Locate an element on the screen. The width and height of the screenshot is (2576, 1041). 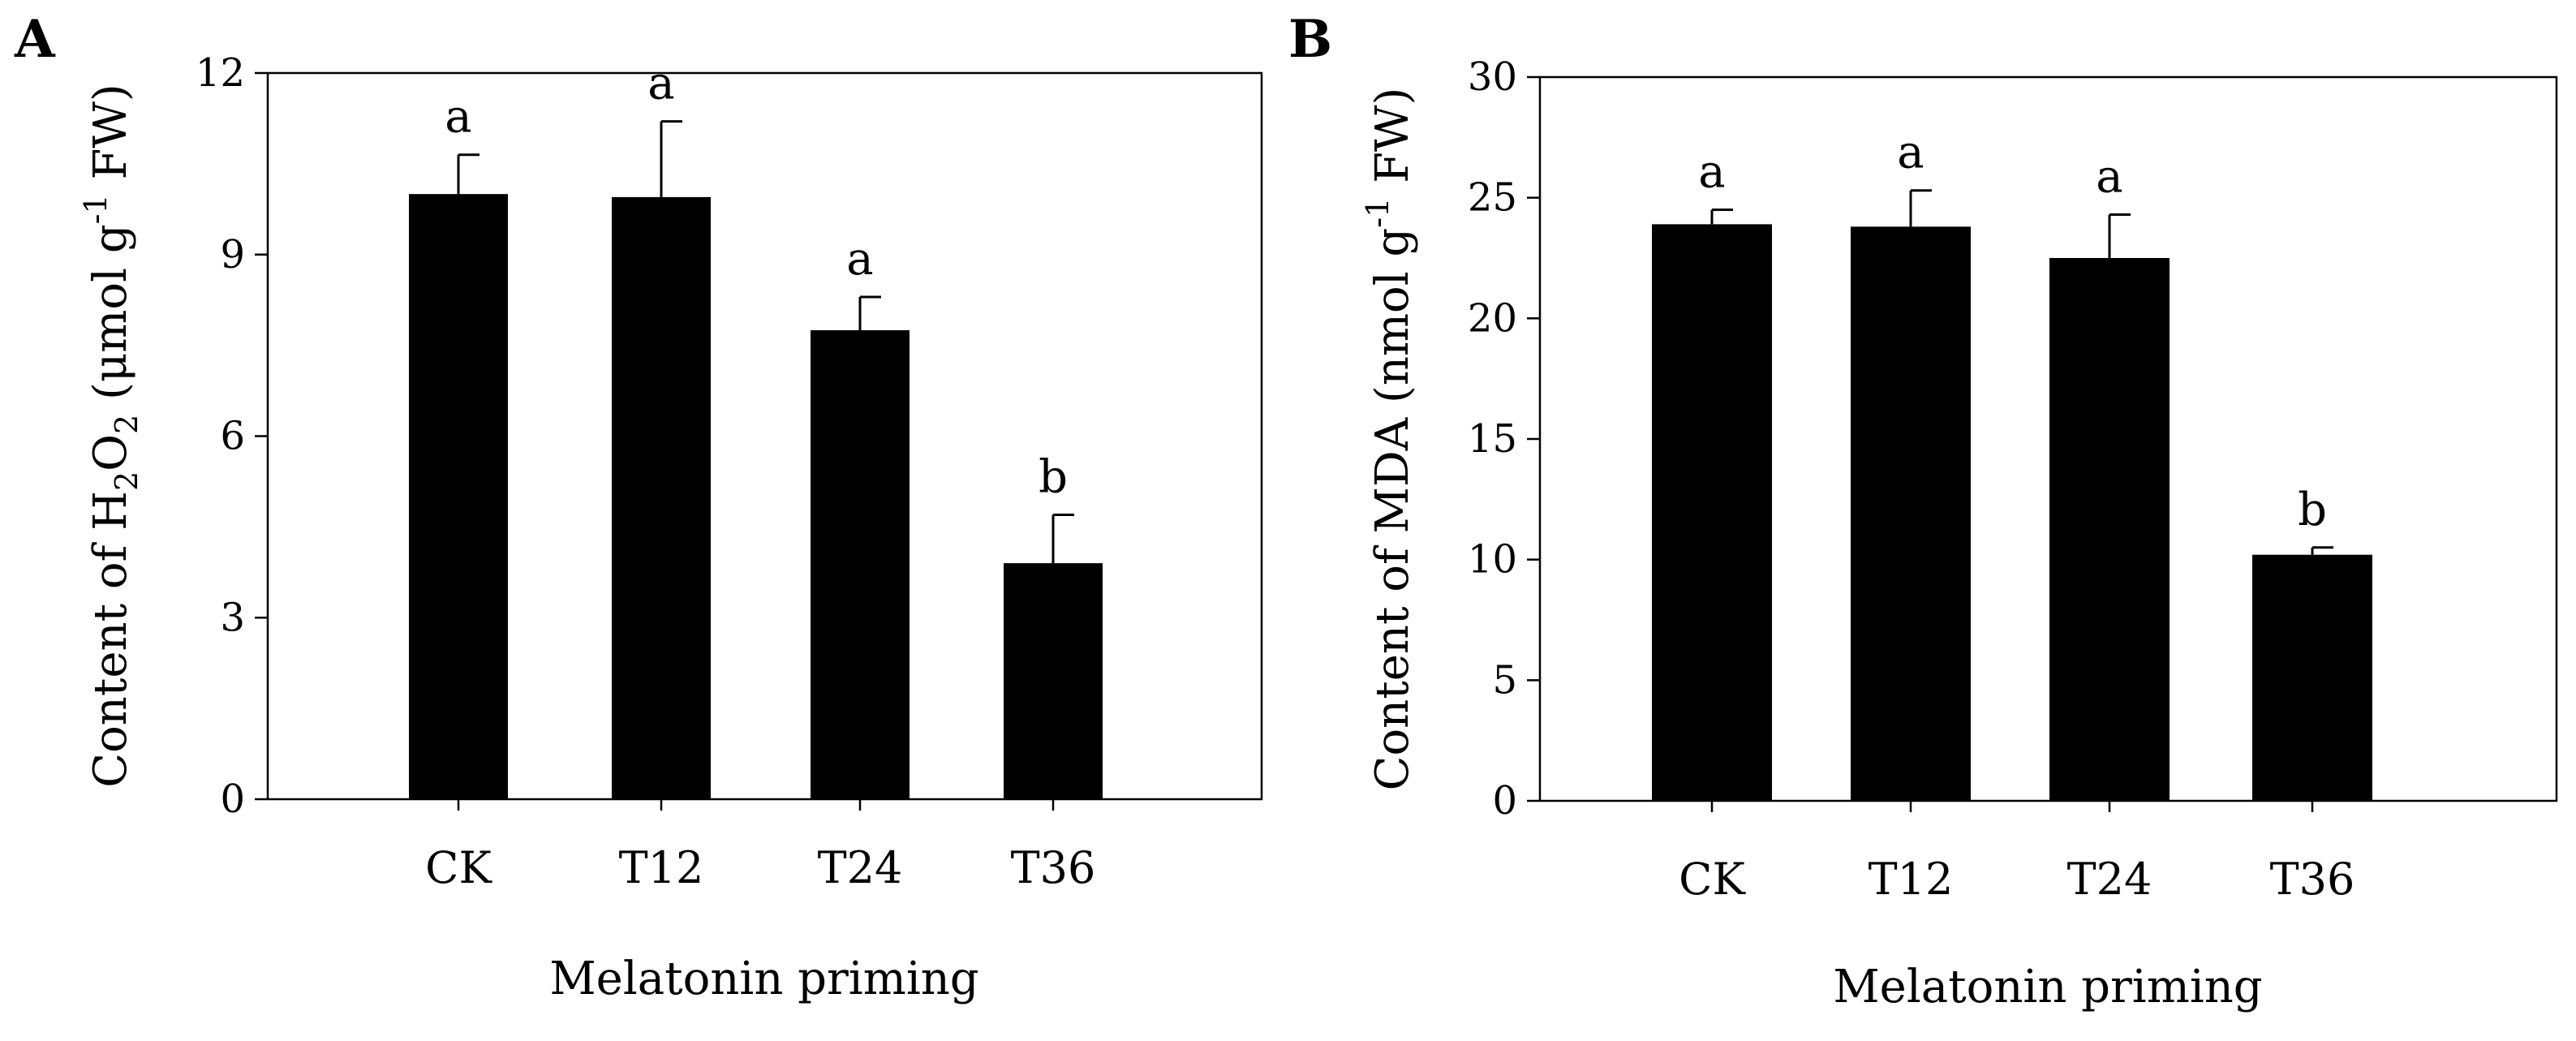
panel-a-category-label: T24 is located at coordinates (860, 867).